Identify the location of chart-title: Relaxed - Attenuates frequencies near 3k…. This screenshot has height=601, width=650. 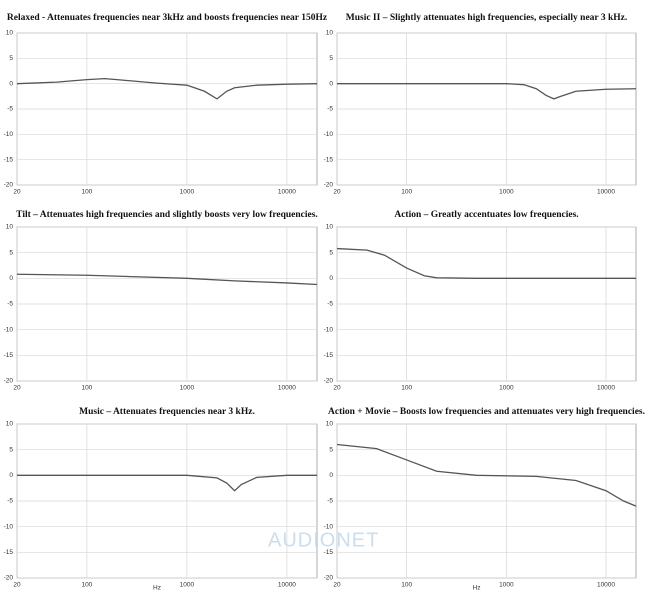
(167, 18).